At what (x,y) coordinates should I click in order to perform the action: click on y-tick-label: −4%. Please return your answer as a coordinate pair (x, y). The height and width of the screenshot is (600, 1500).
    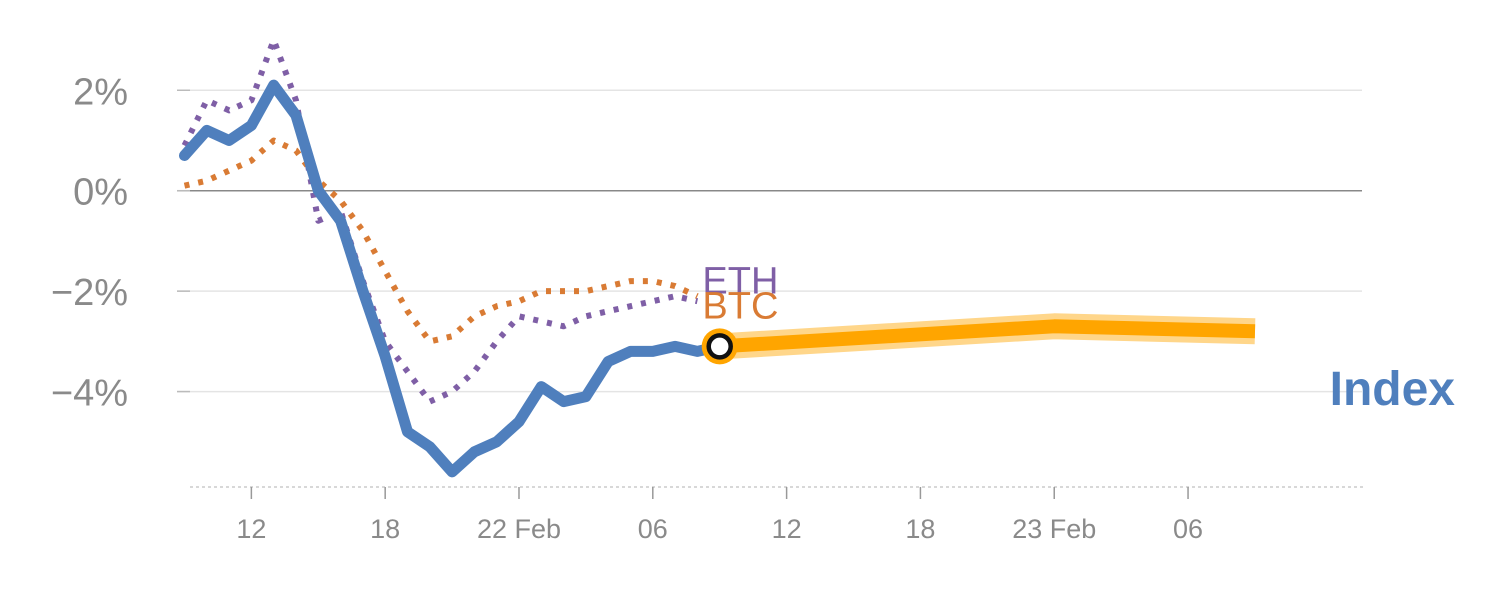
    Looking at the image, I should click on (89, 394).